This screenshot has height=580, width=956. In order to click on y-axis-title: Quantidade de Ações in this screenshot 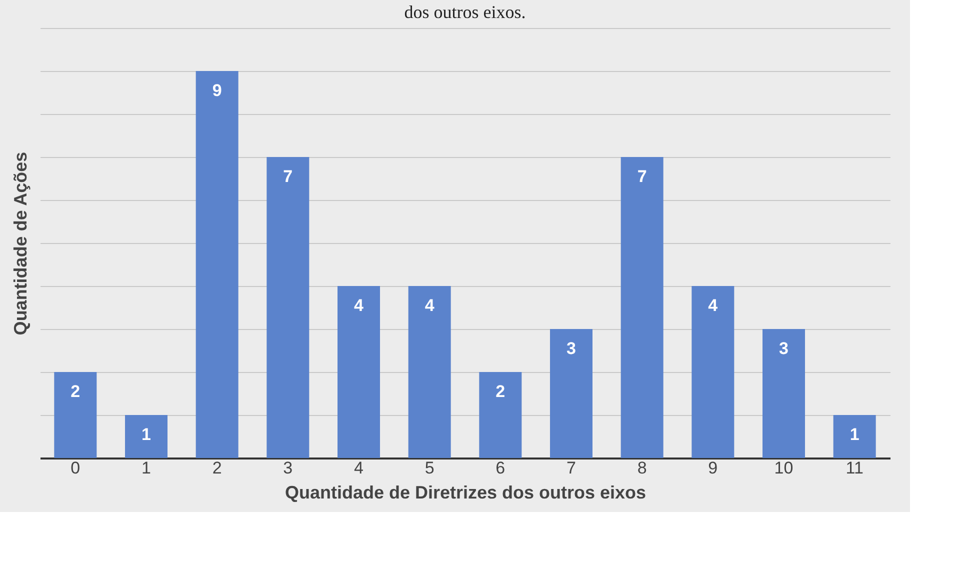, I will do `click(20, 244)`.